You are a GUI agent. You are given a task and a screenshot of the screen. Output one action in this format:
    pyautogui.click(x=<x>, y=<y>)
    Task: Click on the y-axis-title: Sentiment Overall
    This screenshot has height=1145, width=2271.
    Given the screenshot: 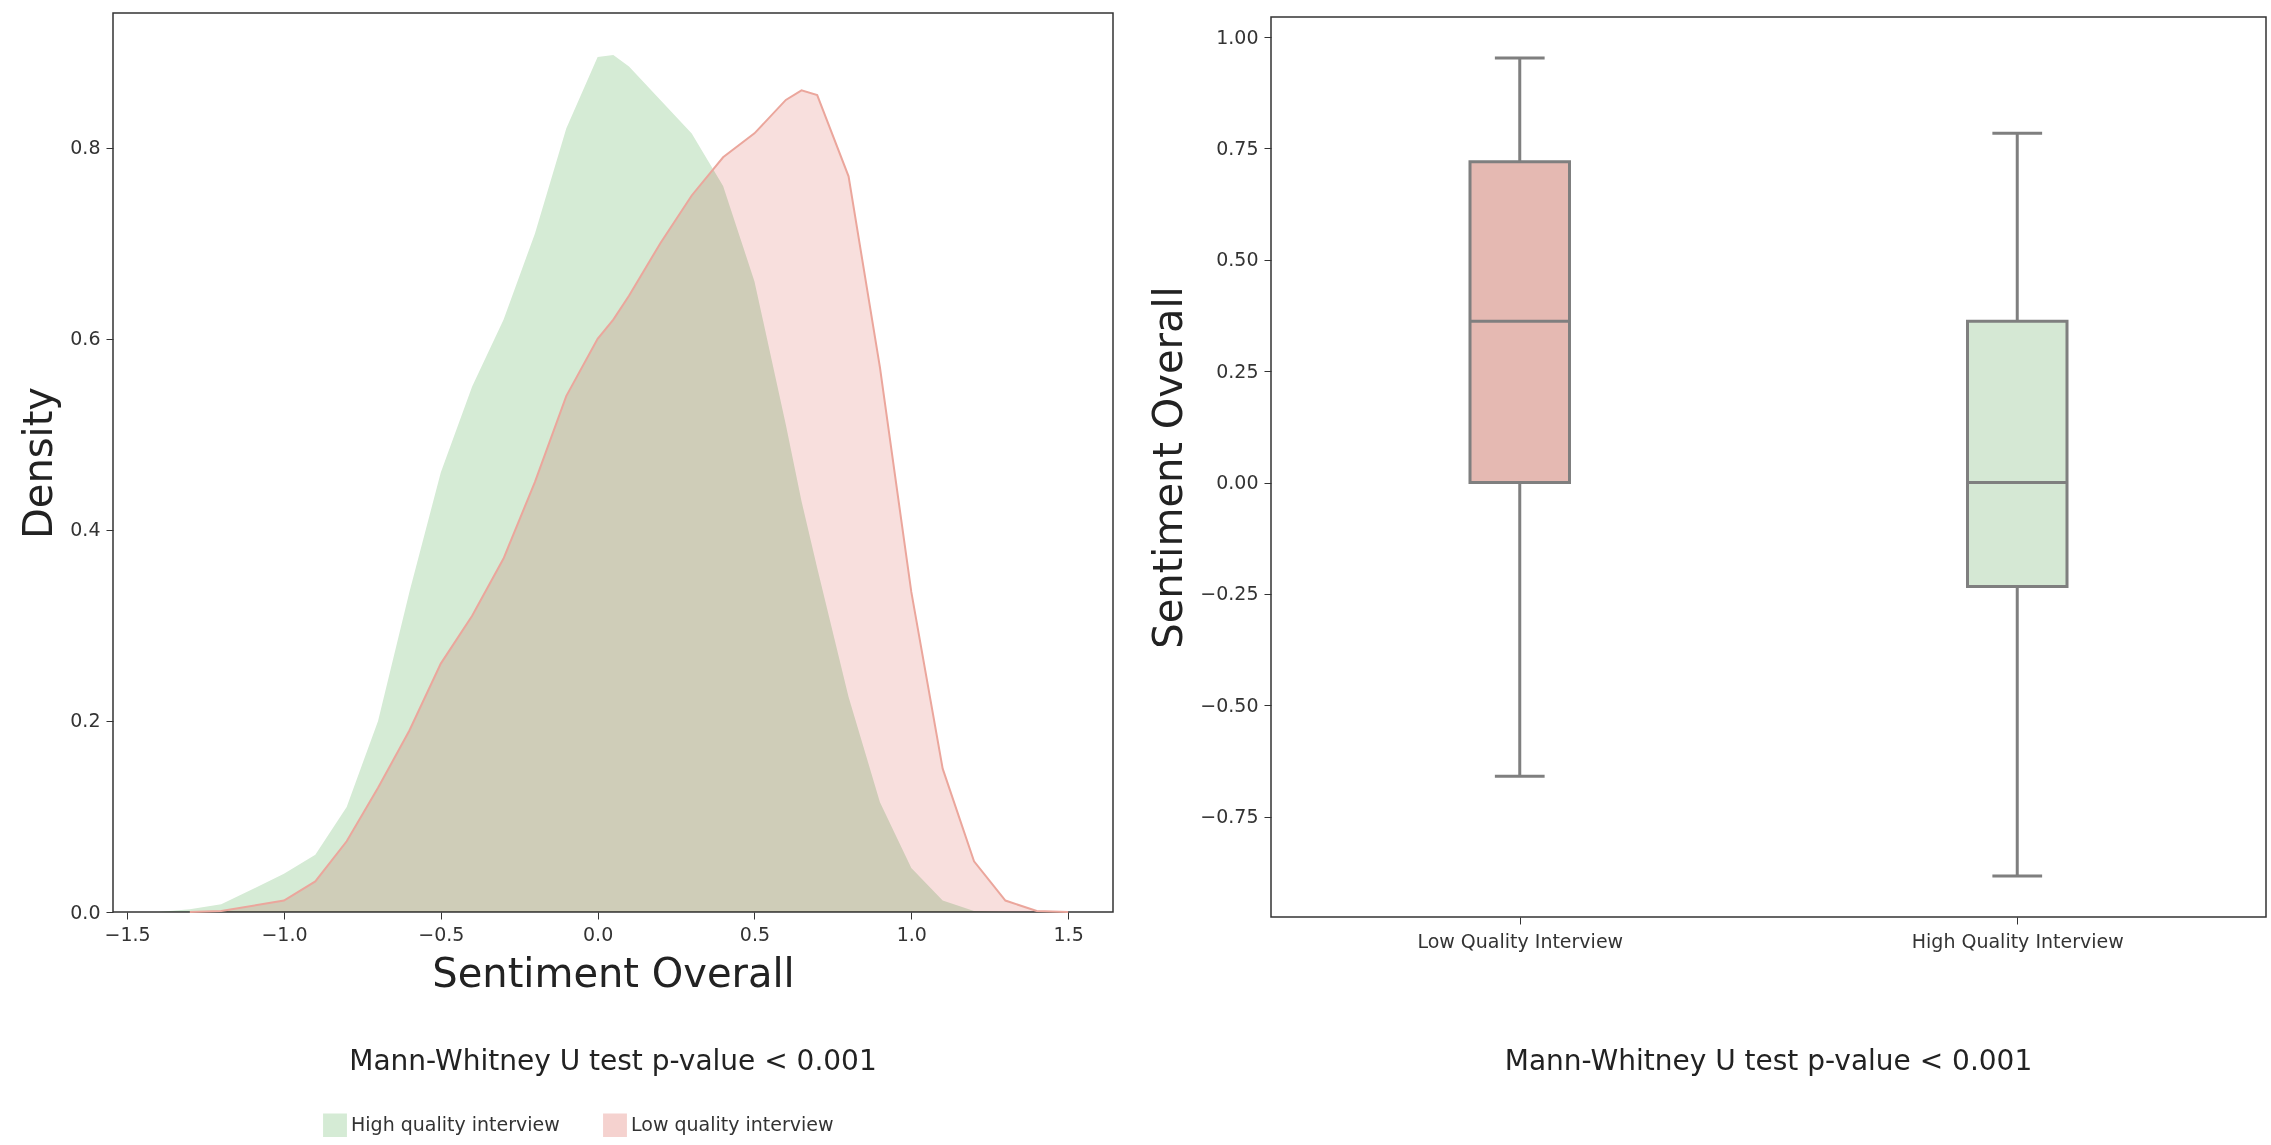 What is the action you would take?
    pyautogui.click(x=1168, y=467)
    